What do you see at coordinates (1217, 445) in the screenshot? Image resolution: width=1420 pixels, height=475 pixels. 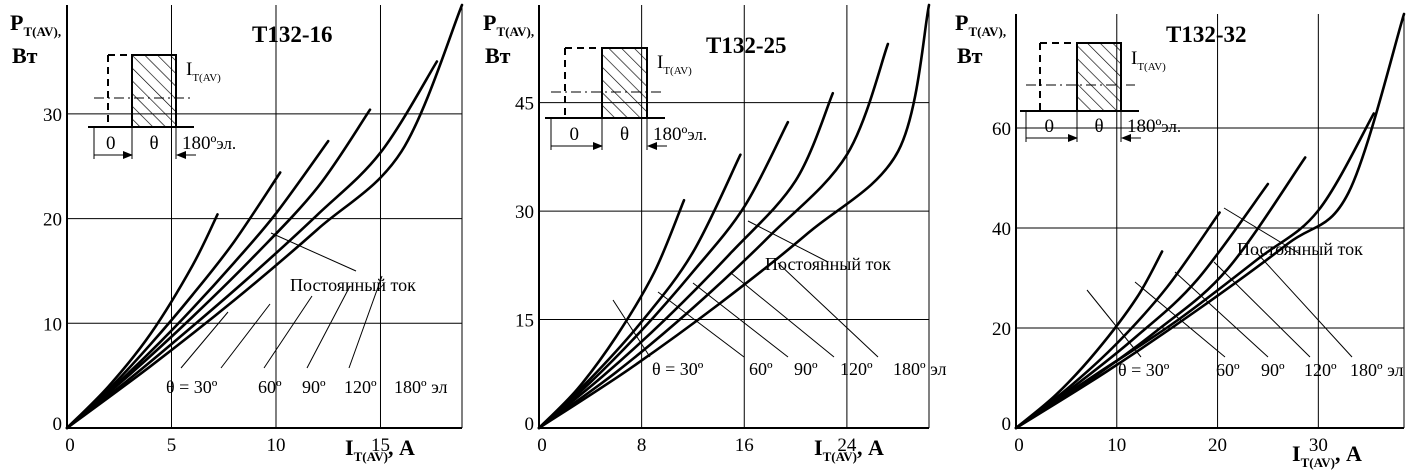 I see `x-tick-label: 20` at bounding box center [1217, 445].